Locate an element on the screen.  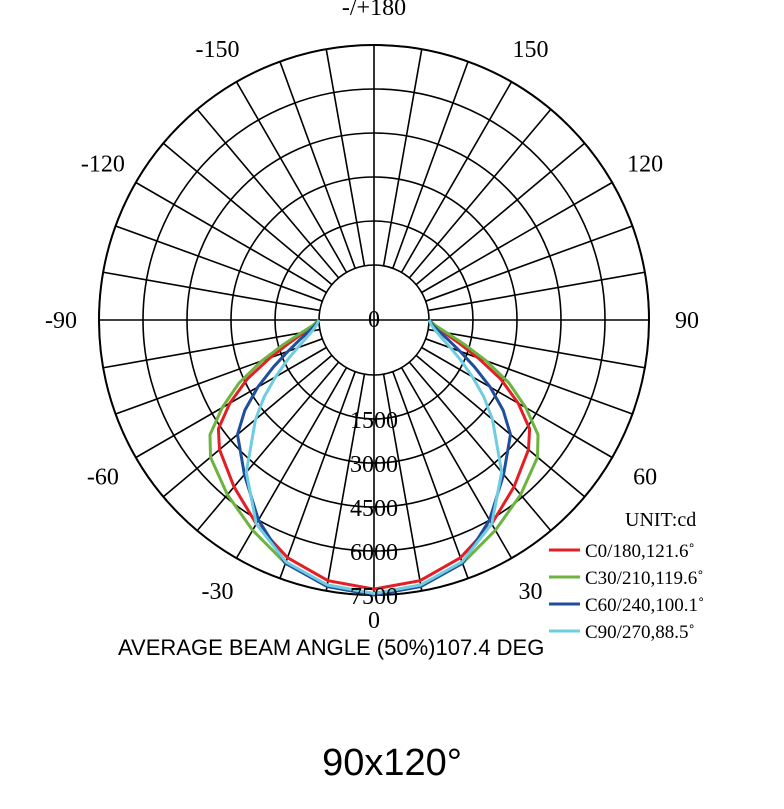
intensity-curves is located at coordinates (374, 457).